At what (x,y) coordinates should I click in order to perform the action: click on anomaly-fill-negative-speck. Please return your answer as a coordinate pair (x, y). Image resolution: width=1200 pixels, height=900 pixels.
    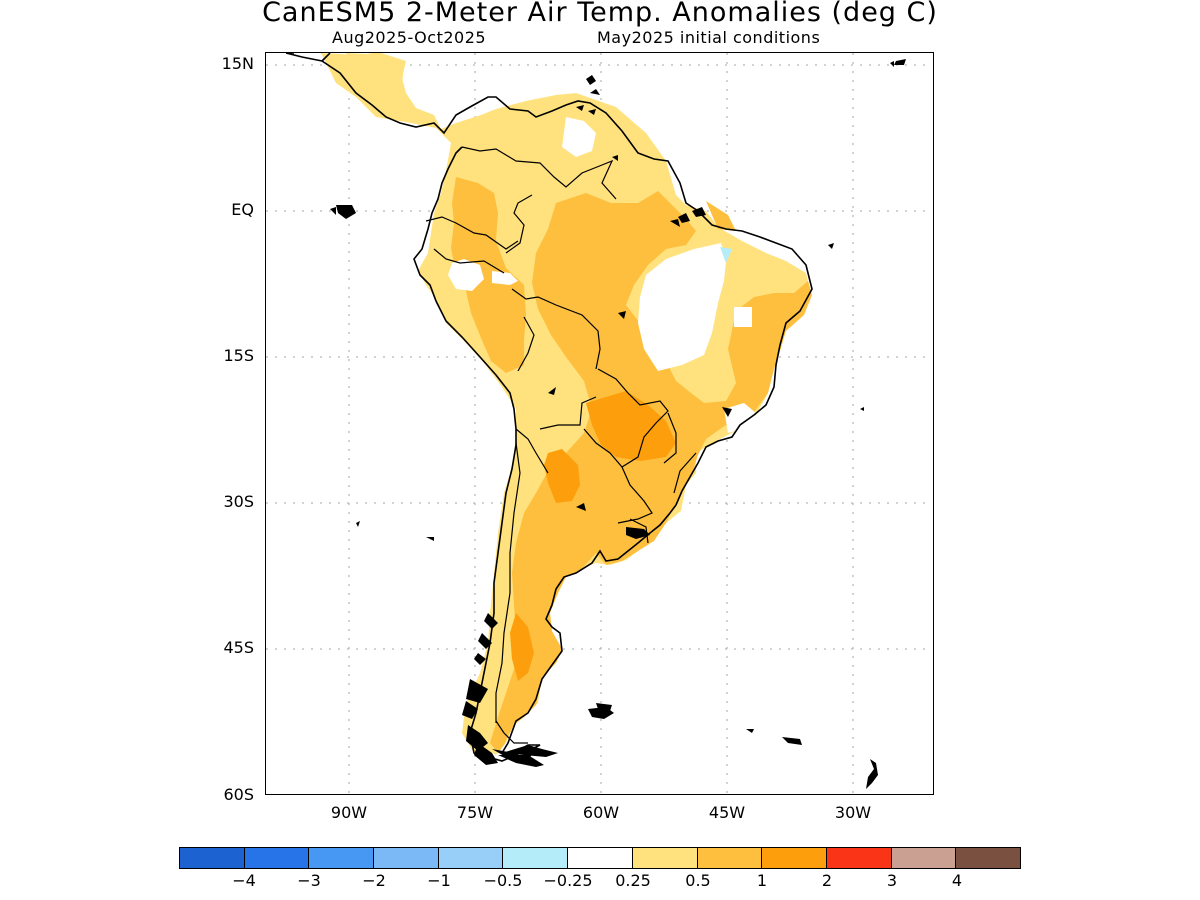
    Looking at the image, I should click on (726, 255).